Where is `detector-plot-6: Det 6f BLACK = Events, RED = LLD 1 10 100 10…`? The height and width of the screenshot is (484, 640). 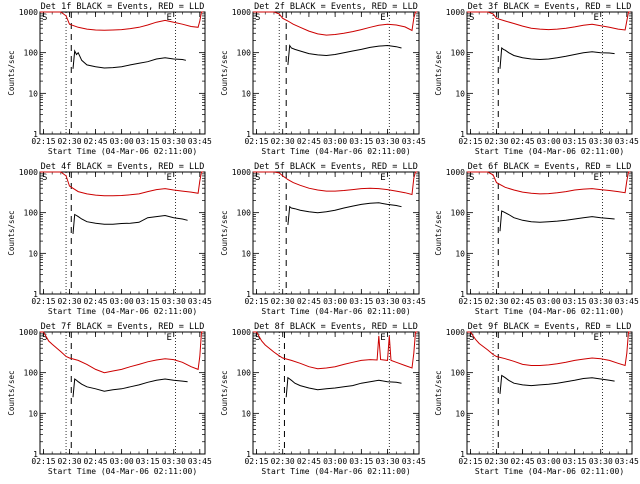
detector-plot-6: Det 6f BLACK = Events, RED = LLD 1 10 100 10… is located at coordinates (536, 239).